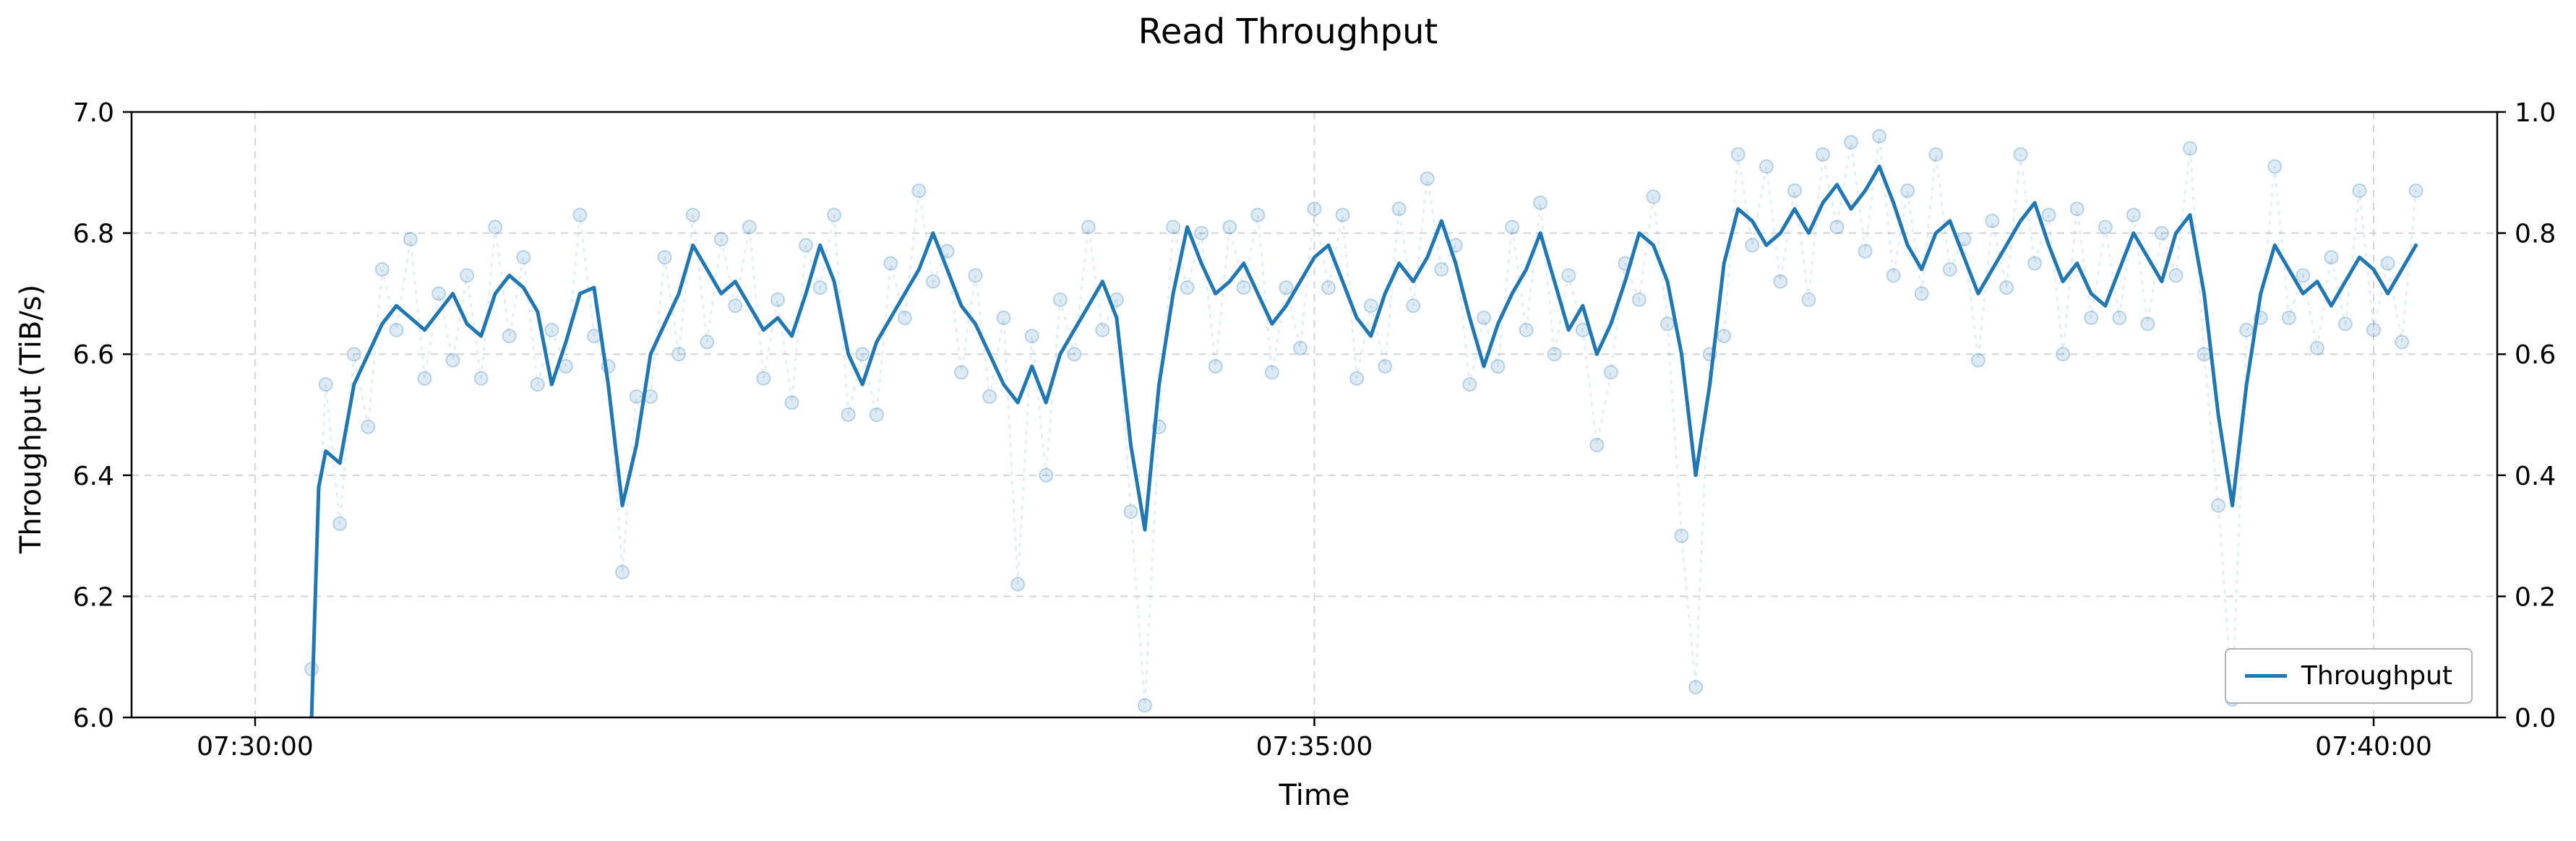 This screenshot has height=841, width=2576. I want to click on y-right-tick-label: 0.4, so click(2536, 476).